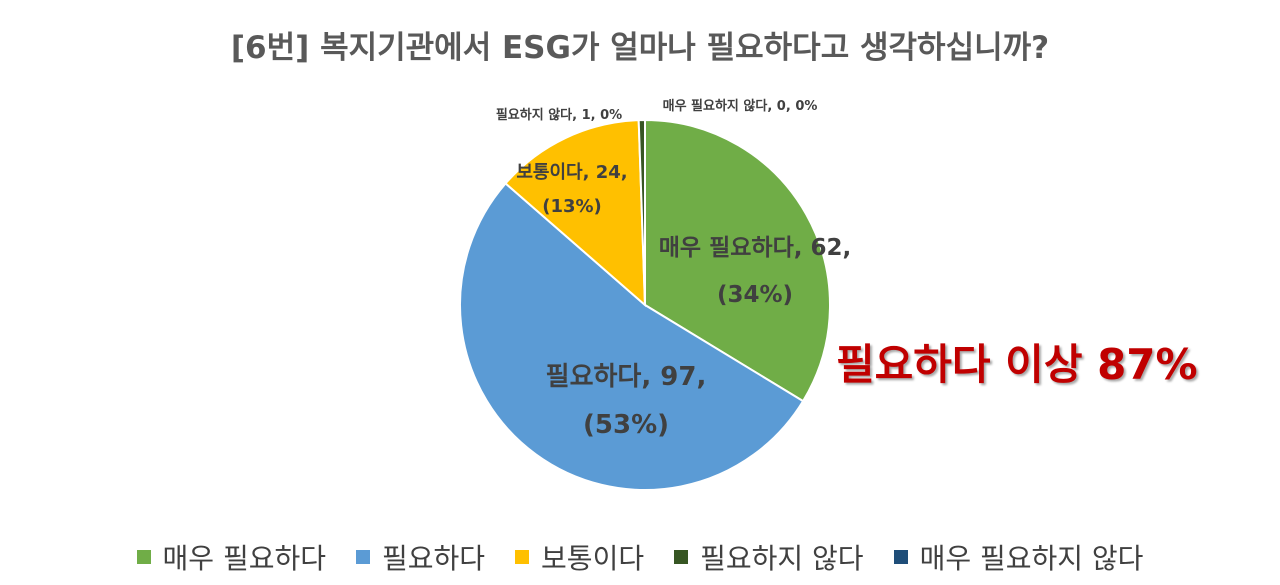  I want to click on pie-slice-not-necessary, so click(641, 212).